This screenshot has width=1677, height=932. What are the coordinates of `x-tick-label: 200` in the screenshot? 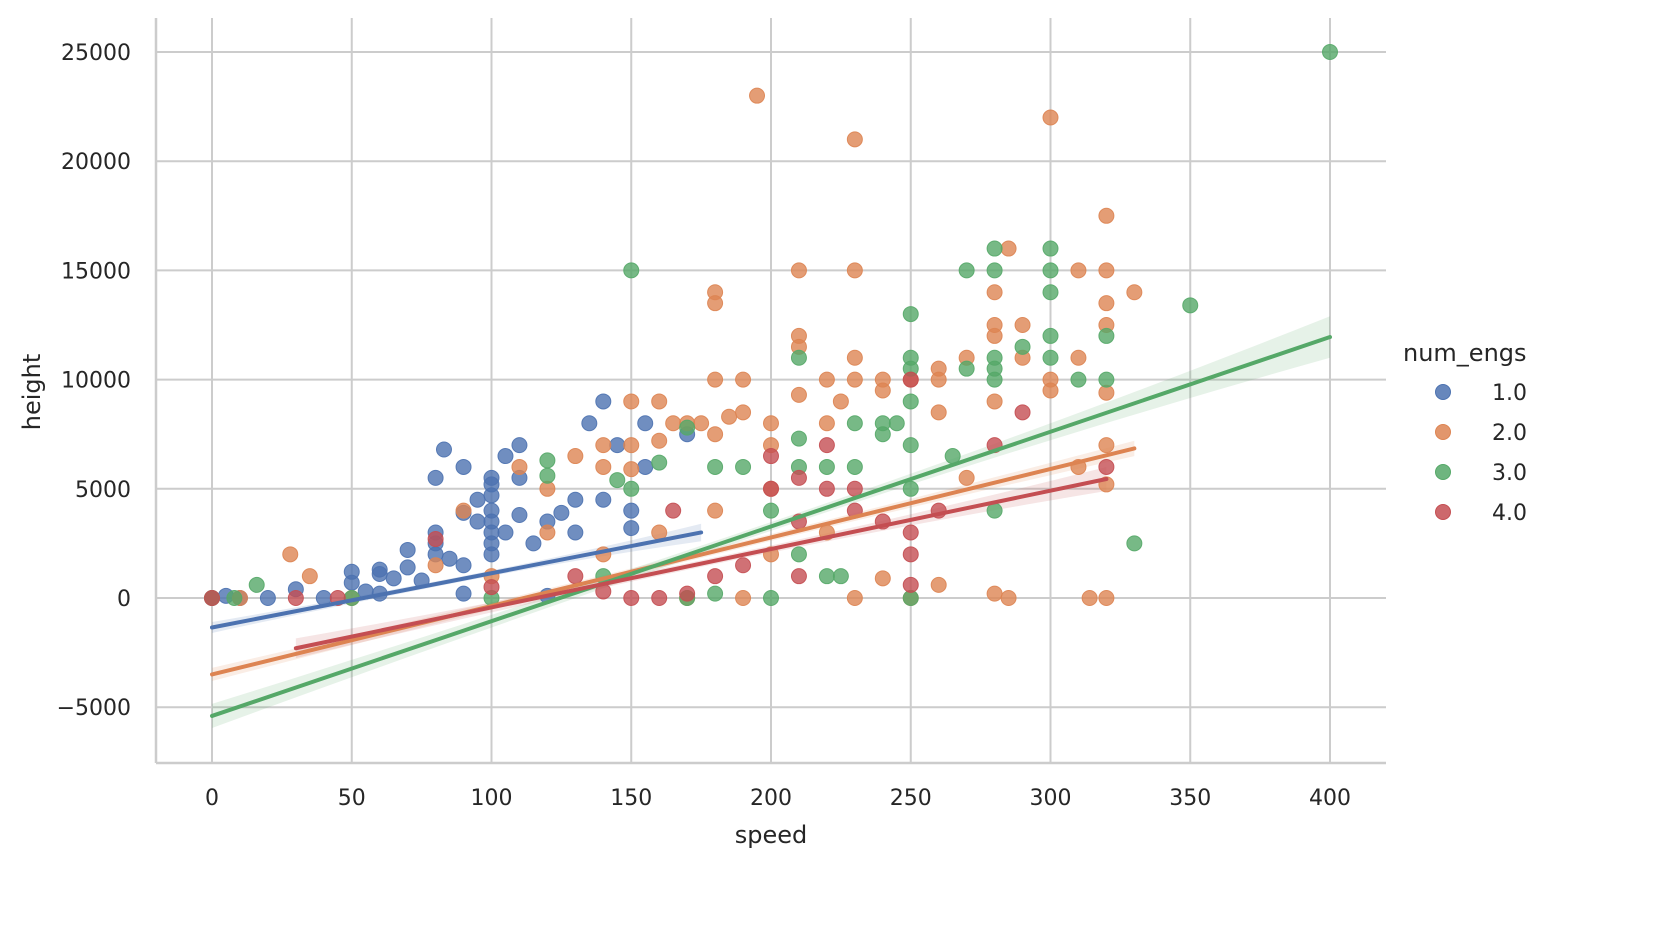 It's located at (771, 798).